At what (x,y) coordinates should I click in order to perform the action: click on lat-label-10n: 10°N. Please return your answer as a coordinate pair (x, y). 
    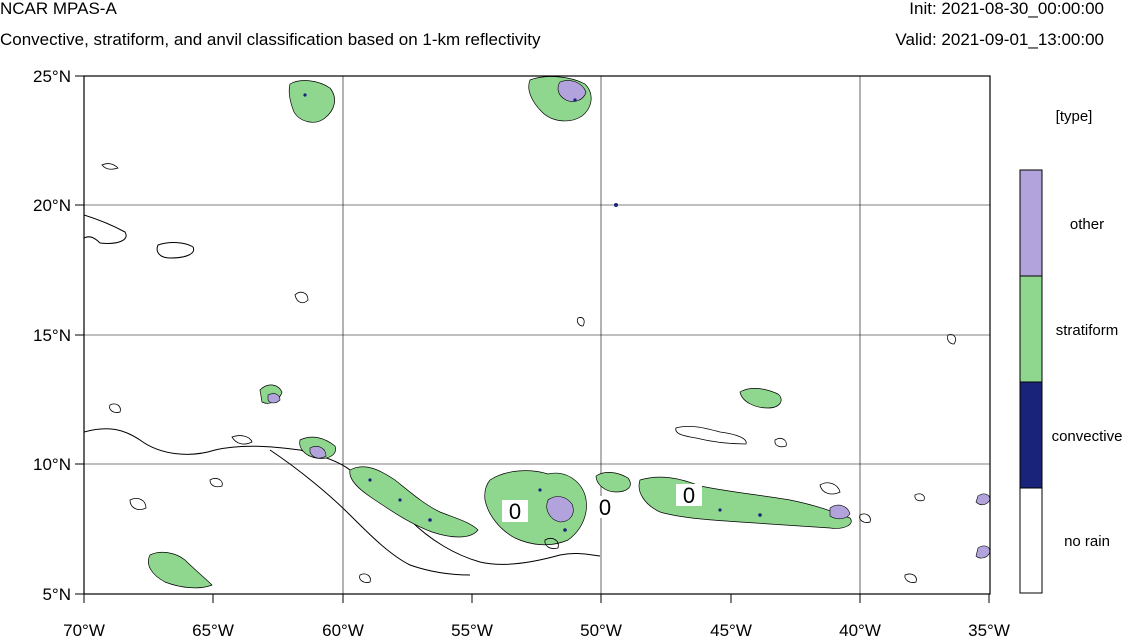
    Looking at the image, I should click on (52, 464).